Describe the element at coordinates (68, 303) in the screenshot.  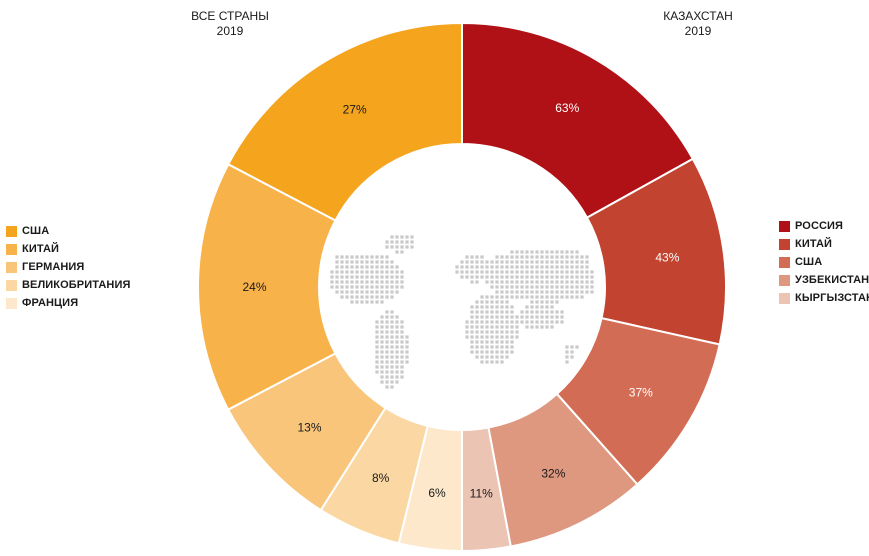
I see `legend-item: ФРАНЦИЯ` at that location.